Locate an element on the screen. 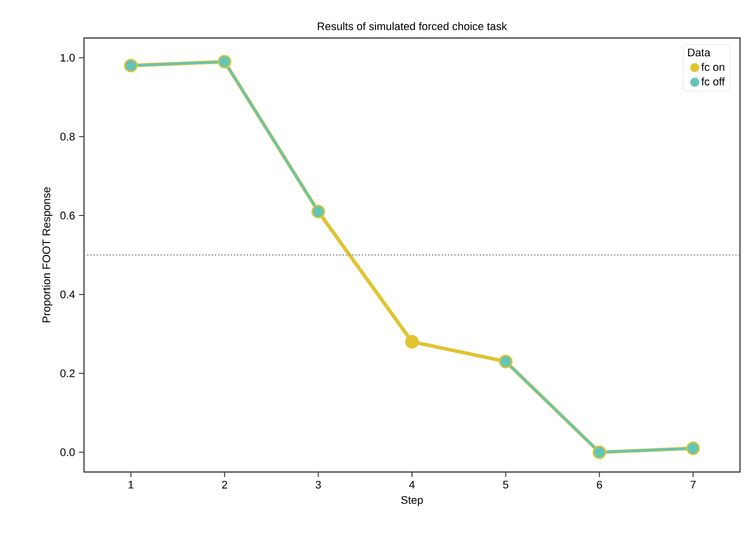 The height and width of the screenshot is (533, 744). x-tick-label: 7 is located at coordinates (693, 484).